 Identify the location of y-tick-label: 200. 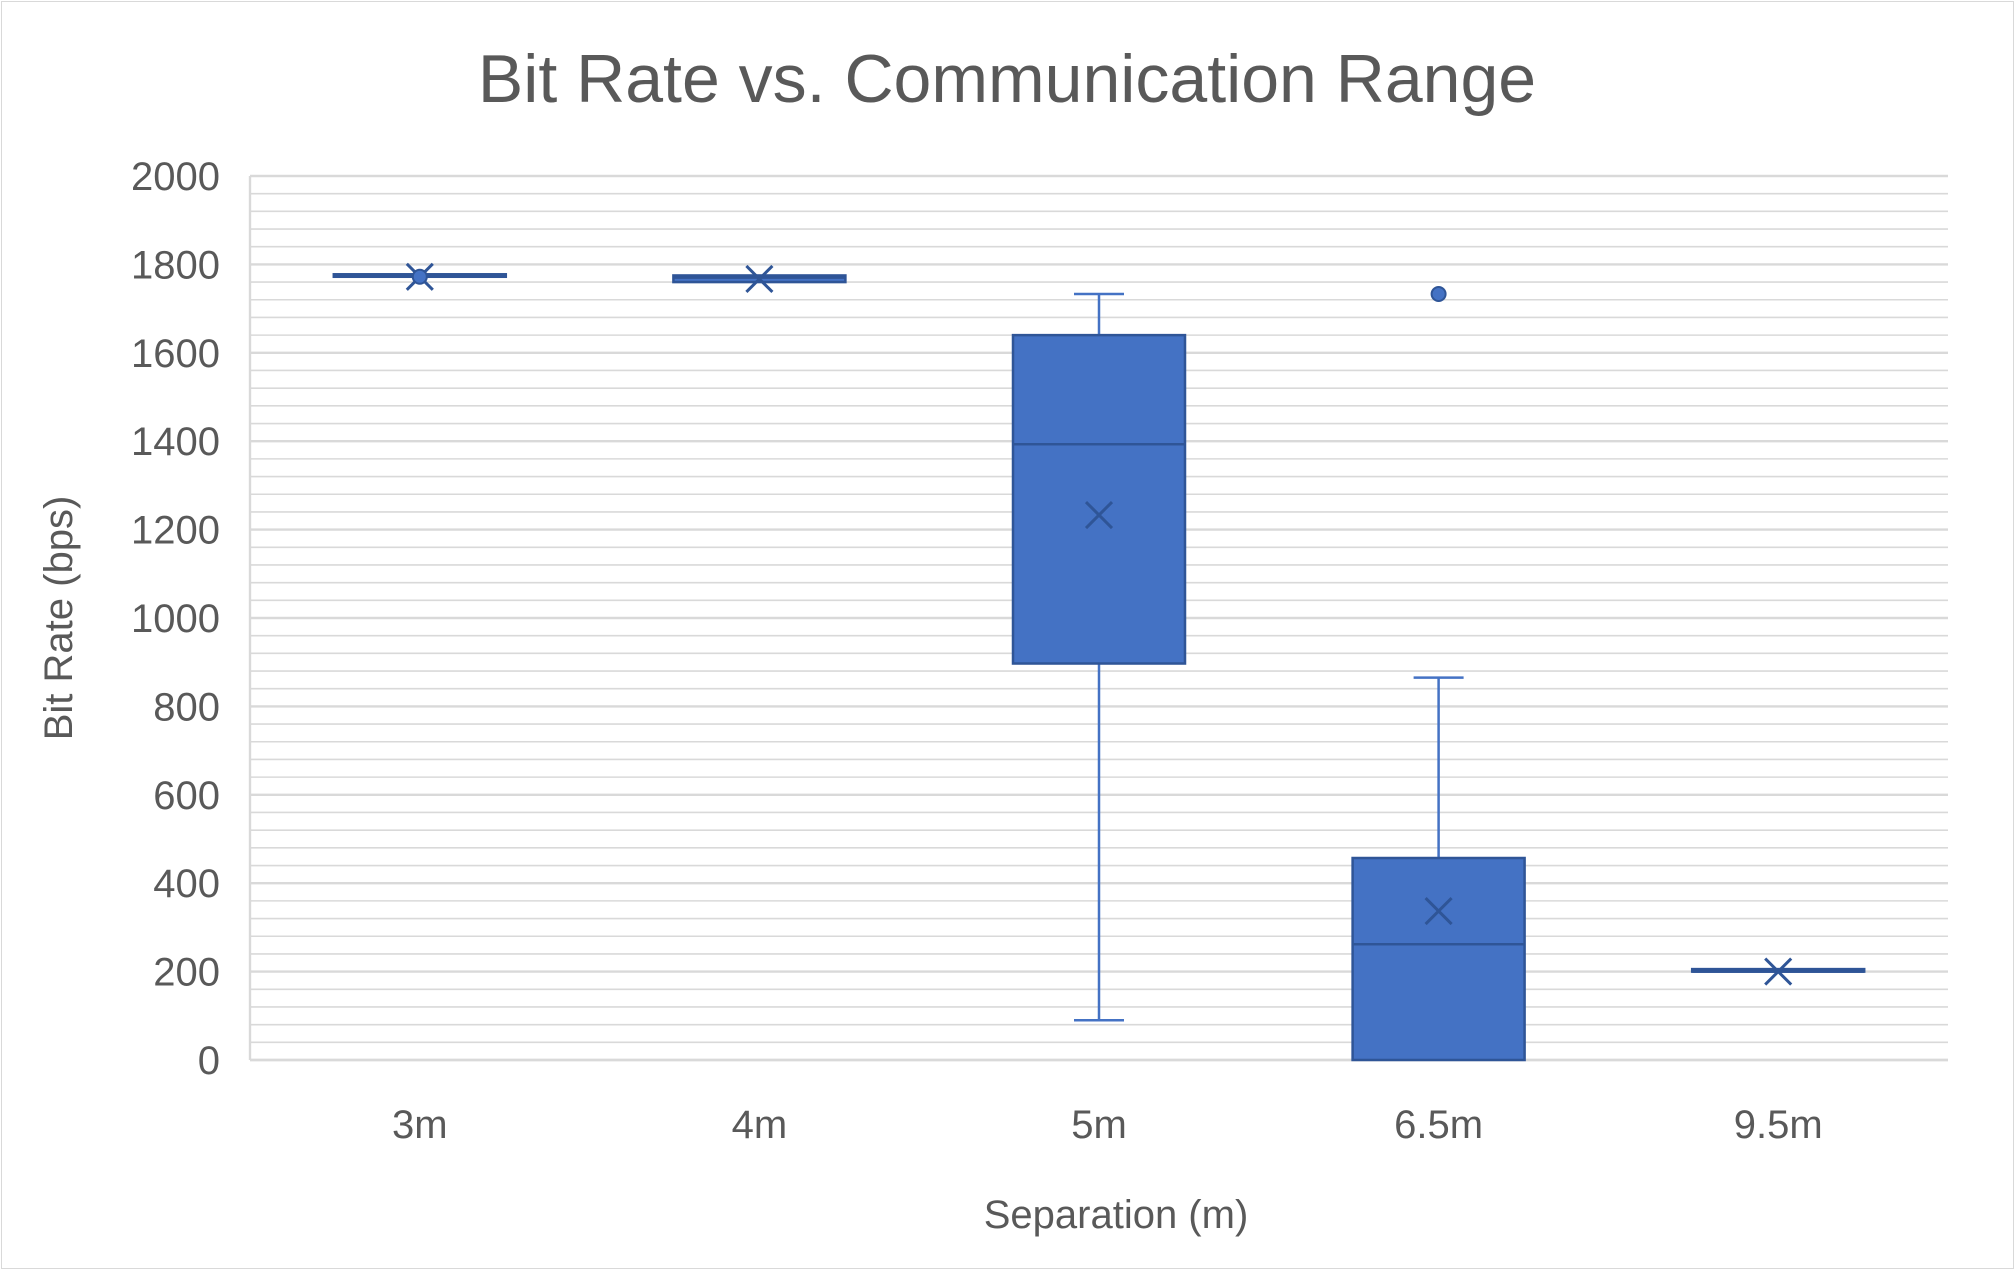
(186, 973).